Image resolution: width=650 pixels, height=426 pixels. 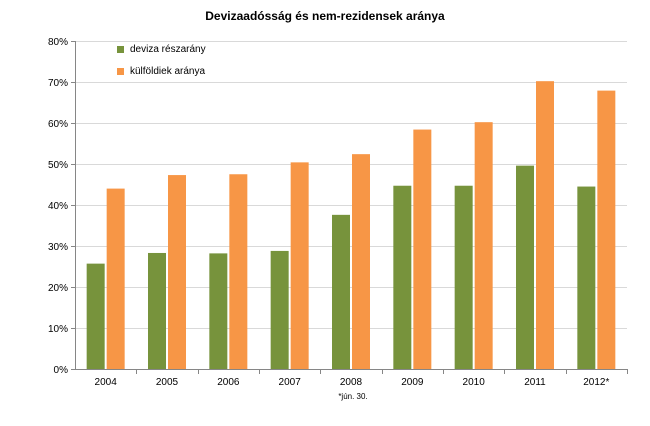 I want to click on legend-swatch-deviza, so click(x=120, y=49).